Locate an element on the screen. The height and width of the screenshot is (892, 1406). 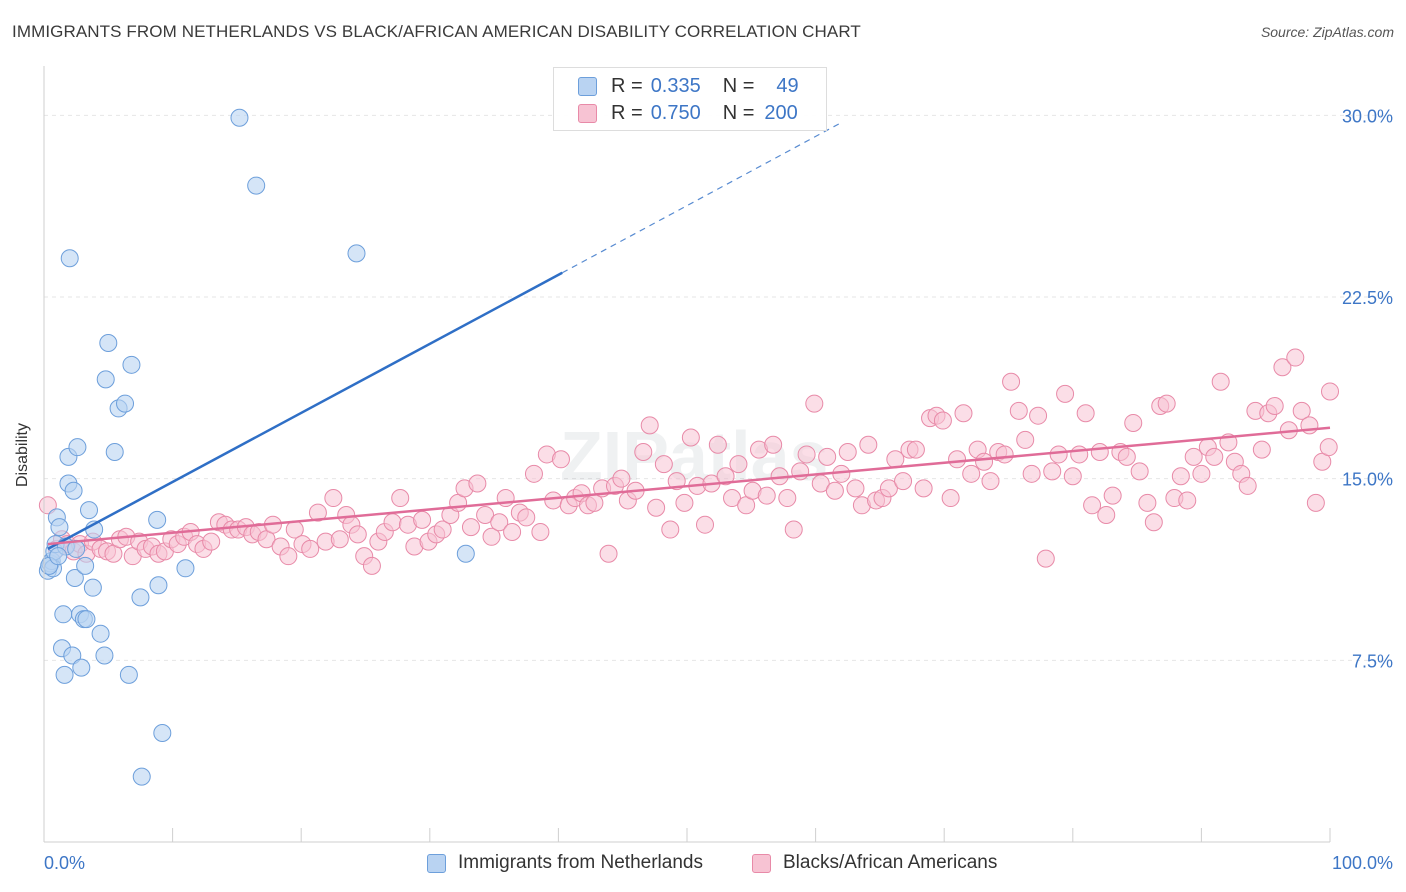
trend-line-netherlands is located at coordinates (305, 411).